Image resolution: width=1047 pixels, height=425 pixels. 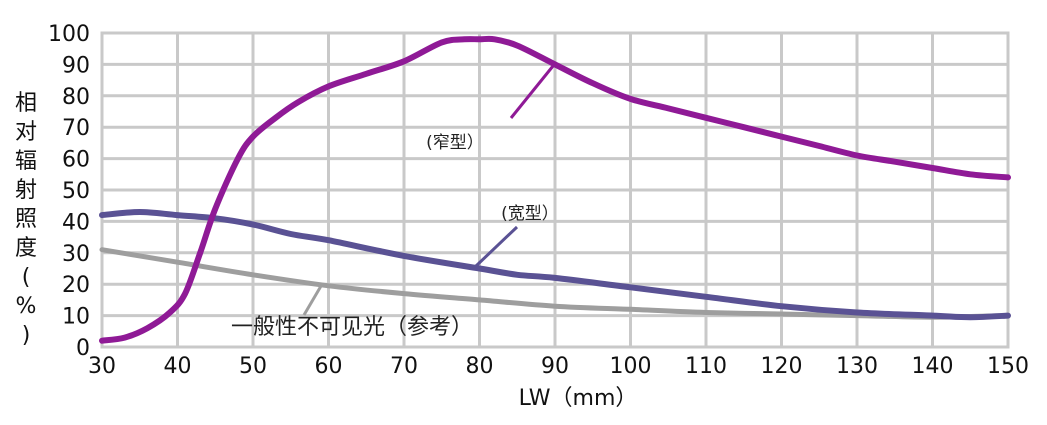 I want to click on x-tick-label: 50, so click(x=253, y=366).